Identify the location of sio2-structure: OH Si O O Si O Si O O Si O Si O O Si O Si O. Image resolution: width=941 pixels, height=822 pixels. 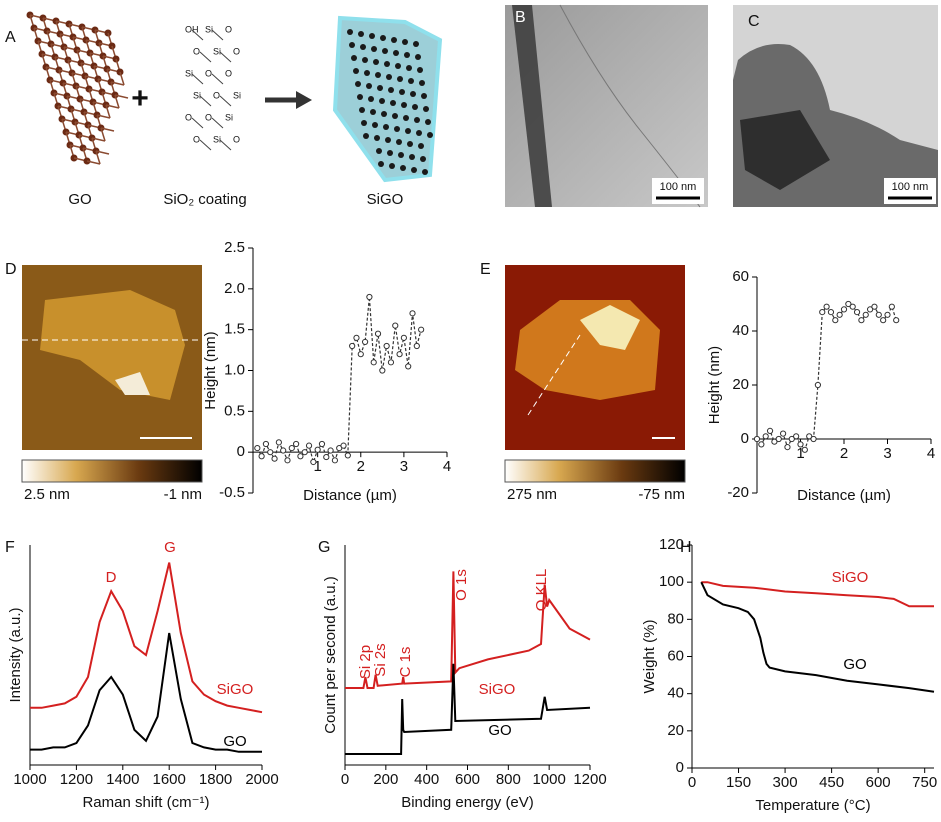
(213, 87).